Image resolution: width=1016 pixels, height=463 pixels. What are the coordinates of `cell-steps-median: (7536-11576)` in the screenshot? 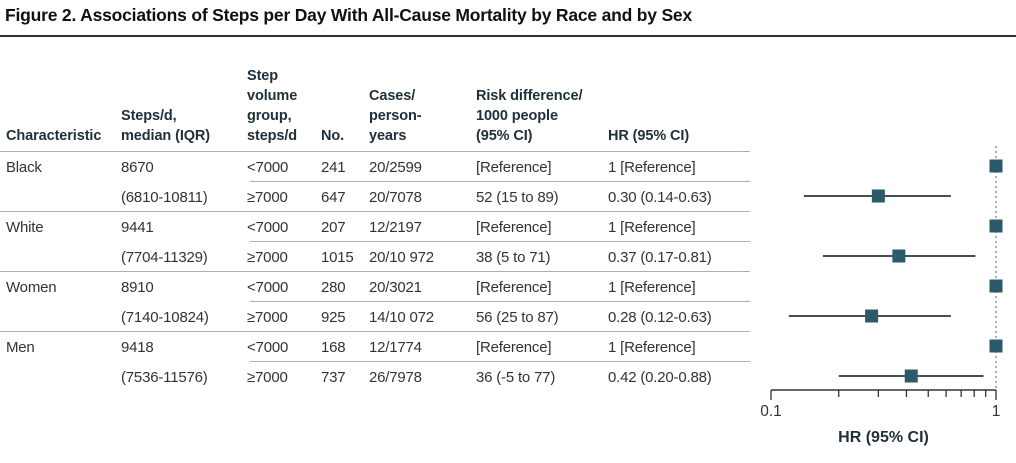 It's located at (164, 377).